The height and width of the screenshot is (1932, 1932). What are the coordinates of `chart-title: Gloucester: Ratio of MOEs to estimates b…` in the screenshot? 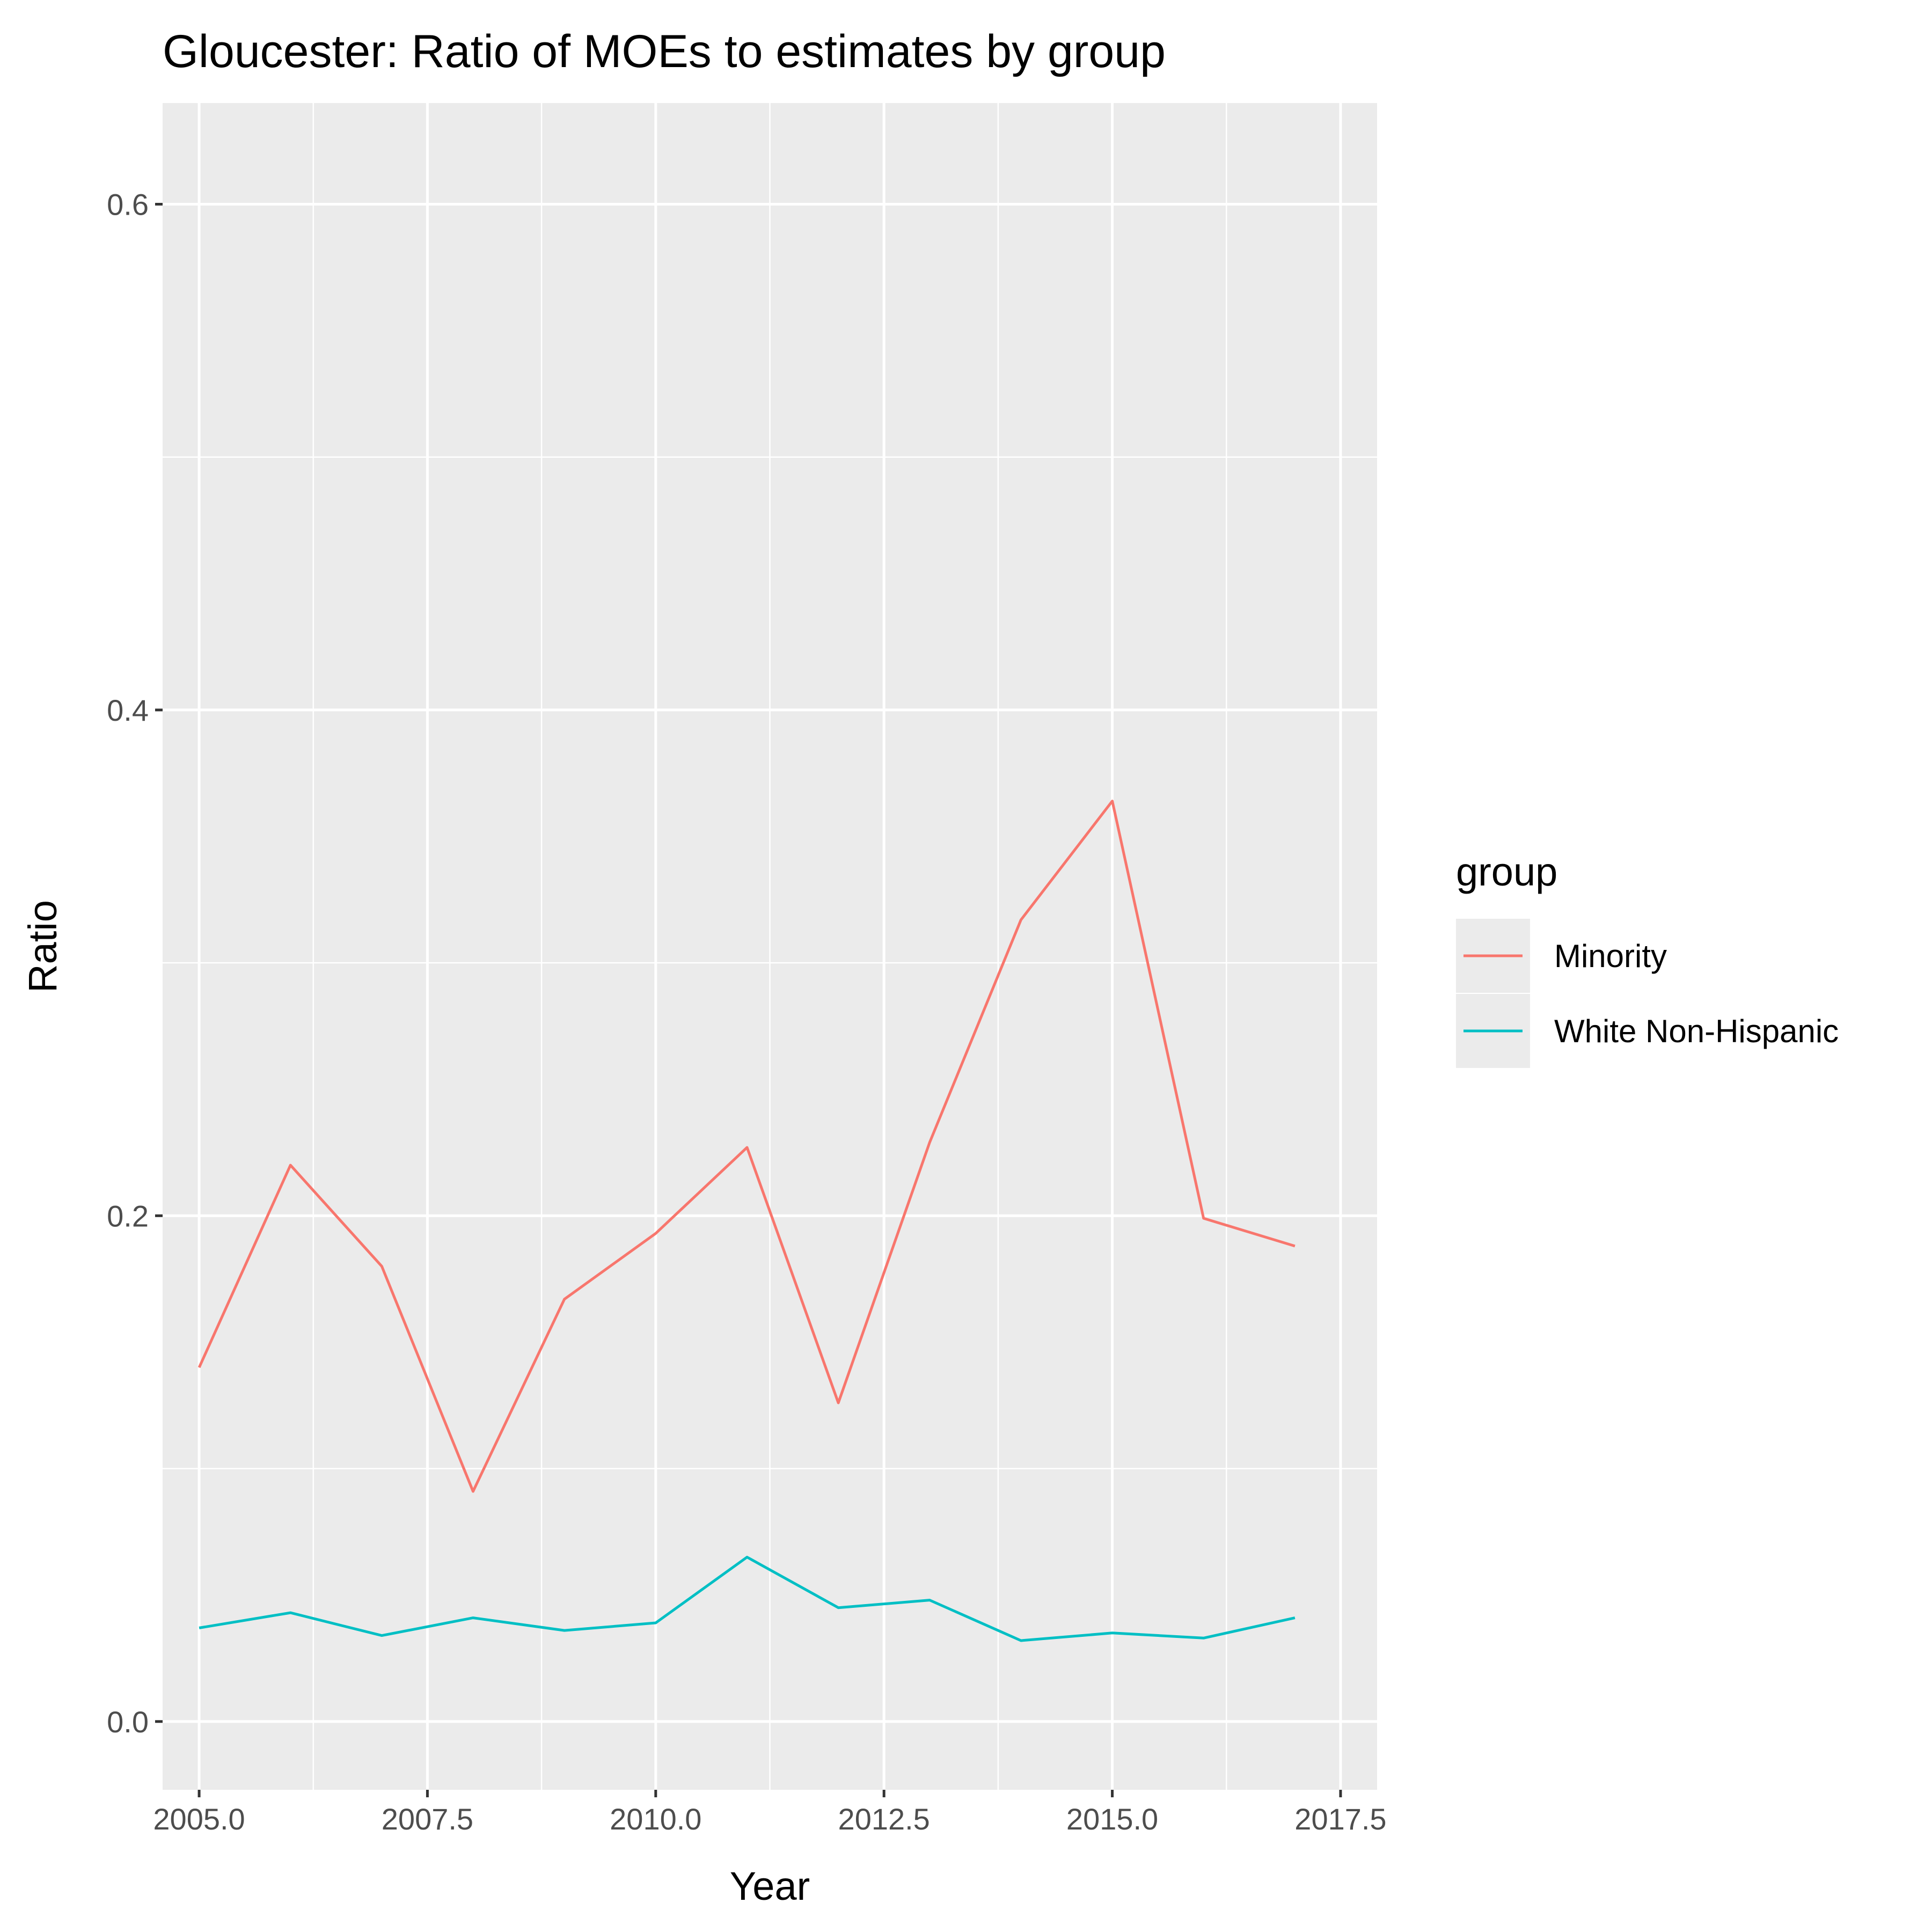 It's located at (664, 51).